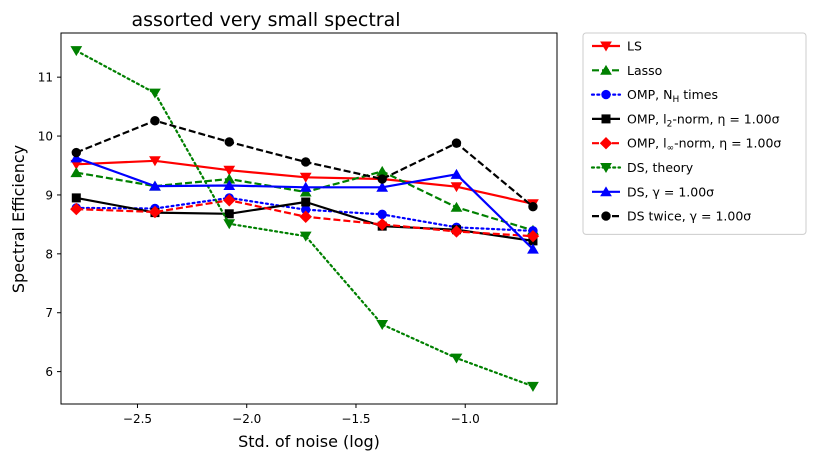 Image resolution: width=815 pixels, height=461 pixels. I want to click on legend-box, so click(694, 133).